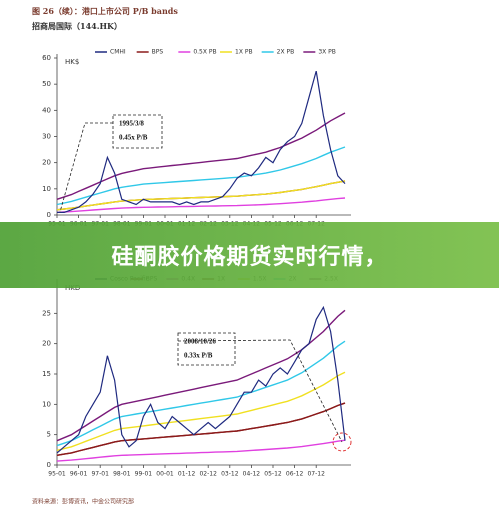  I want to click on legend-label: 0.5X PB, so click(204, 52).